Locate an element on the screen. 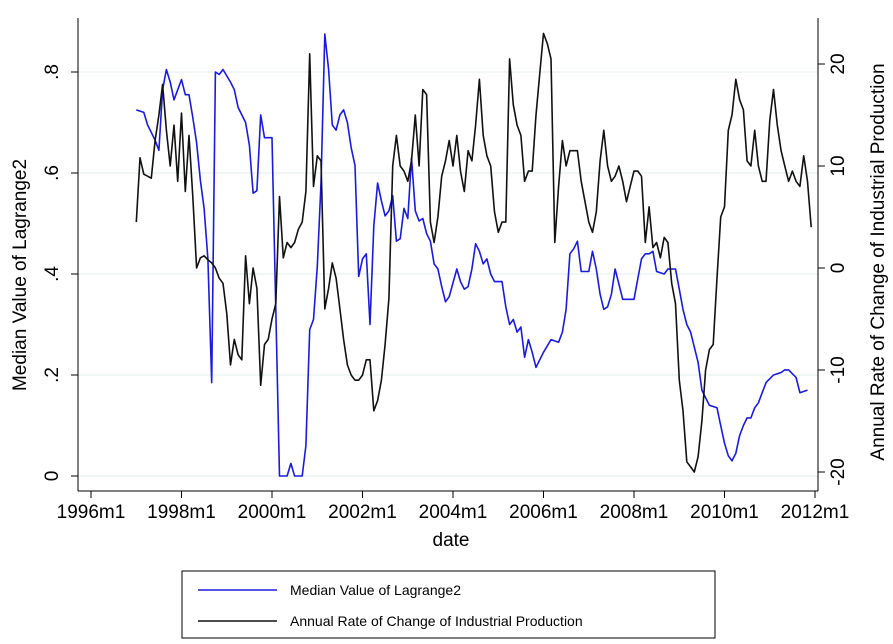  y-left-tick-label: .2 is located at coordinates (52, 375).